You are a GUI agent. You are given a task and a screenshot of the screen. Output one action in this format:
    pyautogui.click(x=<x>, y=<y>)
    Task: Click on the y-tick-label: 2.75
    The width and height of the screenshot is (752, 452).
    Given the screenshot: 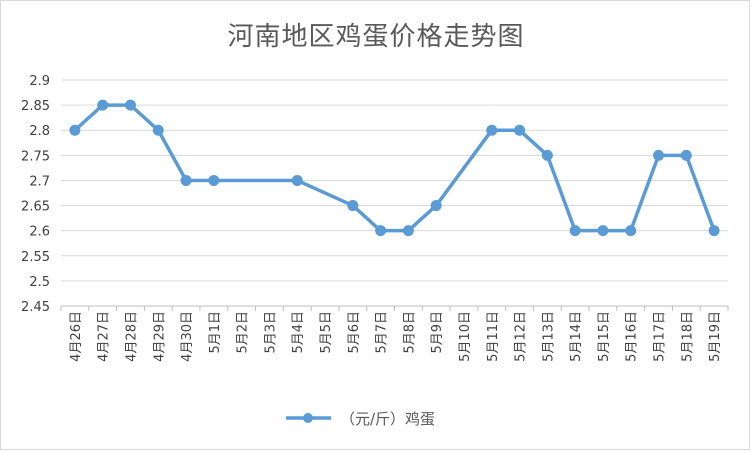 What is the action you would take?
    pyautogui.click(x=35, y=156)
    